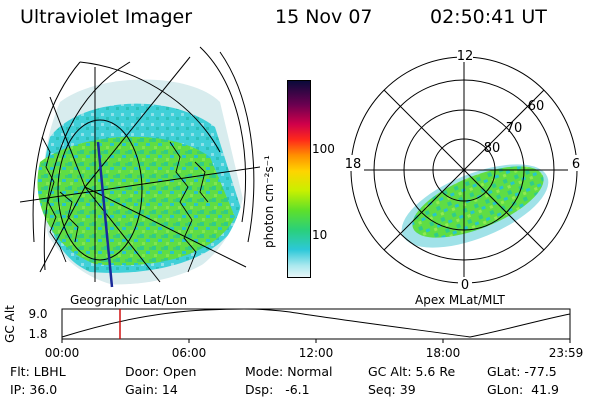  What do you see at coordinates (316, 353) in the screenshot?
I see `time-tick-1200: 12:00` at bounding box center [316, 353].